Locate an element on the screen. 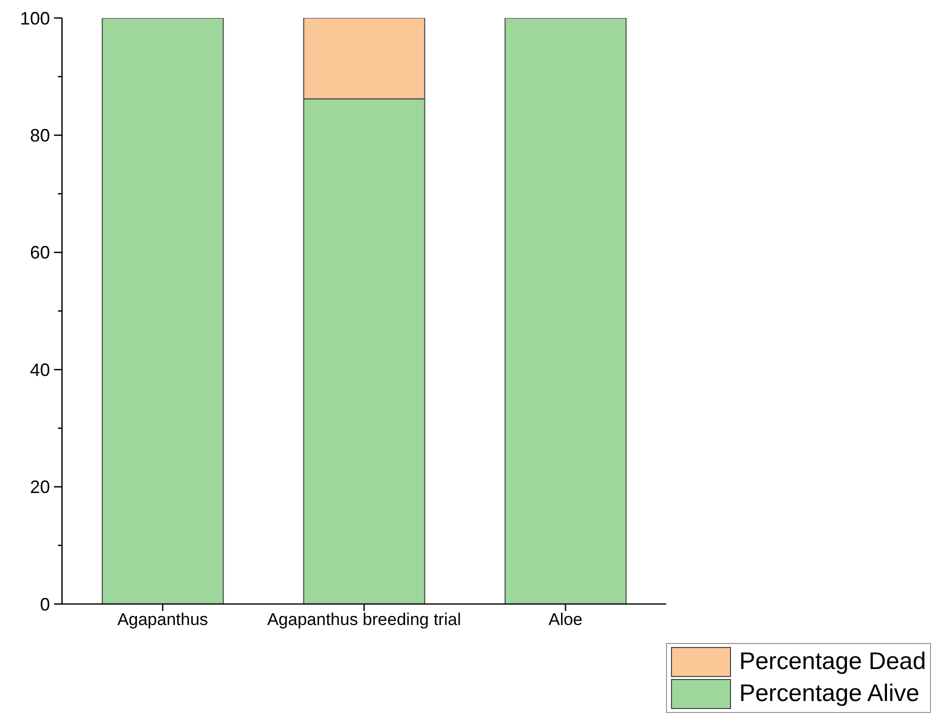 This screenshot has width=941, height=722. y-tick-label: 20 is located at coordinates (40, 487).